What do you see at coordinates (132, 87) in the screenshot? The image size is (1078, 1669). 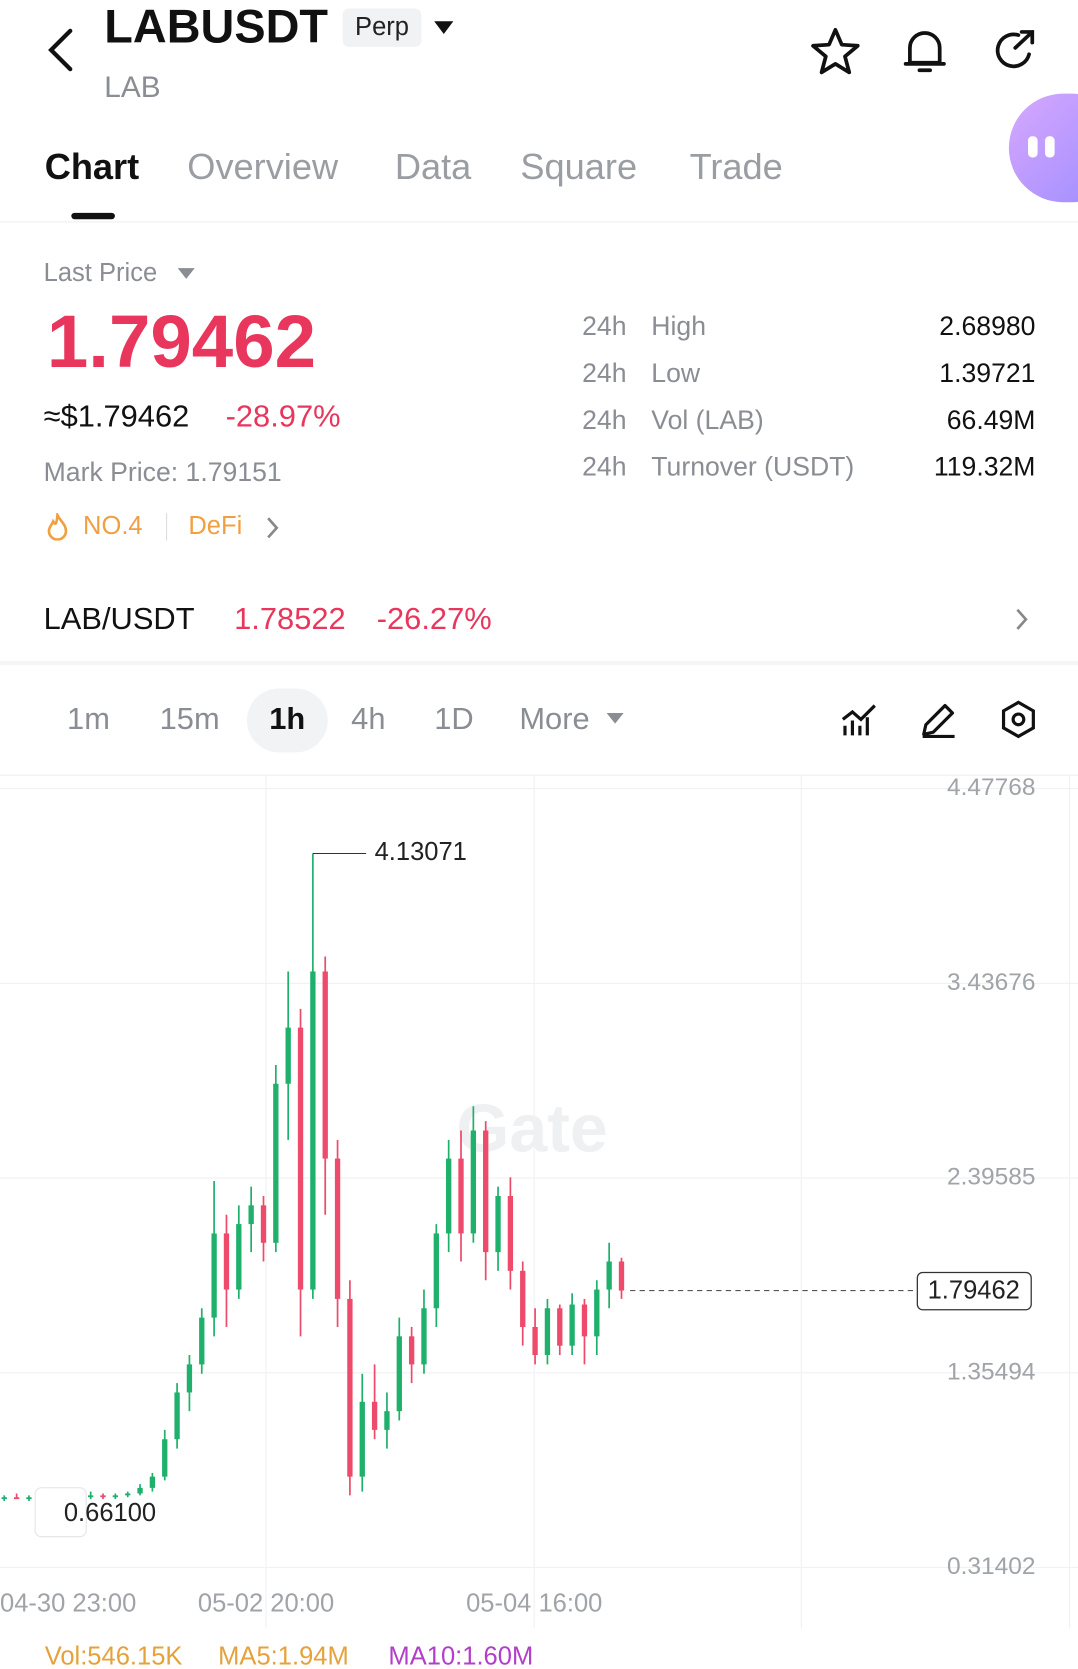 I see `base-asset: LAB` at bounding box center [132, 87].